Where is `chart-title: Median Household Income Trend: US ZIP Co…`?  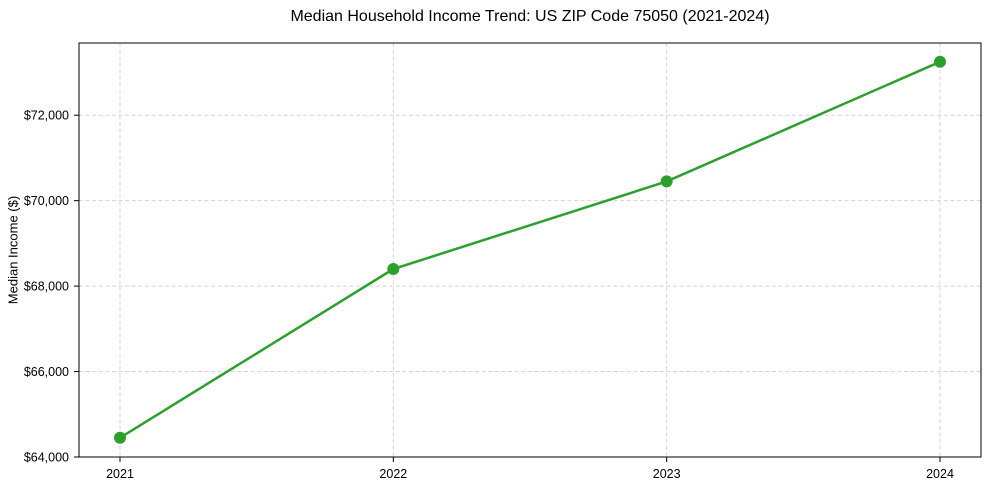
chart-title: Median Household Income Trend: US ZIP Co… is located at coordinates (530, 16).